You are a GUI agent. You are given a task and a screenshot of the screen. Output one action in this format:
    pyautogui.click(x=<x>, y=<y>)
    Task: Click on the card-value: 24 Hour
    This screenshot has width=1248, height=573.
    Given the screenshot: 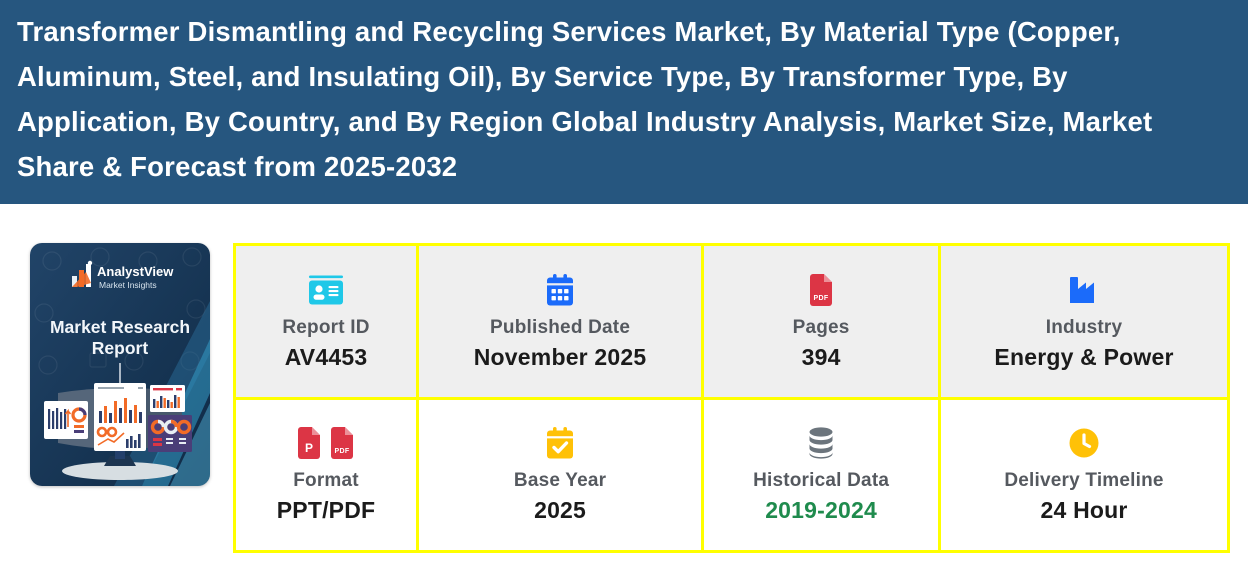 What is the action you would take?
    pyautogui.click(x=1084, y=510)
    